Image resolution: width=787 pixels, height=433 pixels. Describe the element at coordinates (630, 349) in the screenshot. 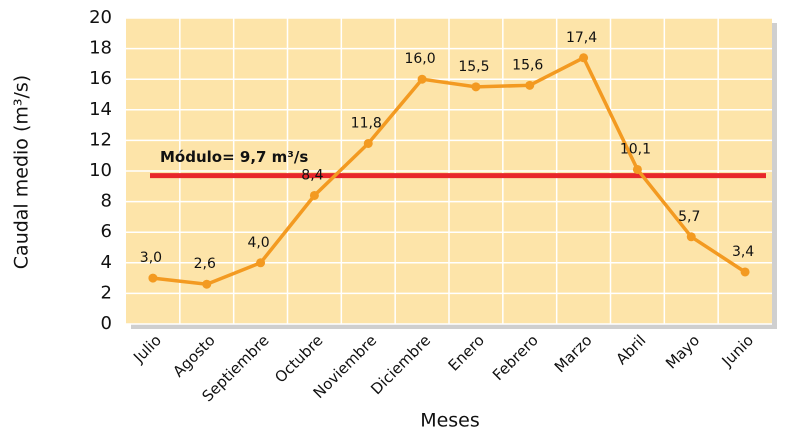

I see `x-tick-label: Abril` at that location.